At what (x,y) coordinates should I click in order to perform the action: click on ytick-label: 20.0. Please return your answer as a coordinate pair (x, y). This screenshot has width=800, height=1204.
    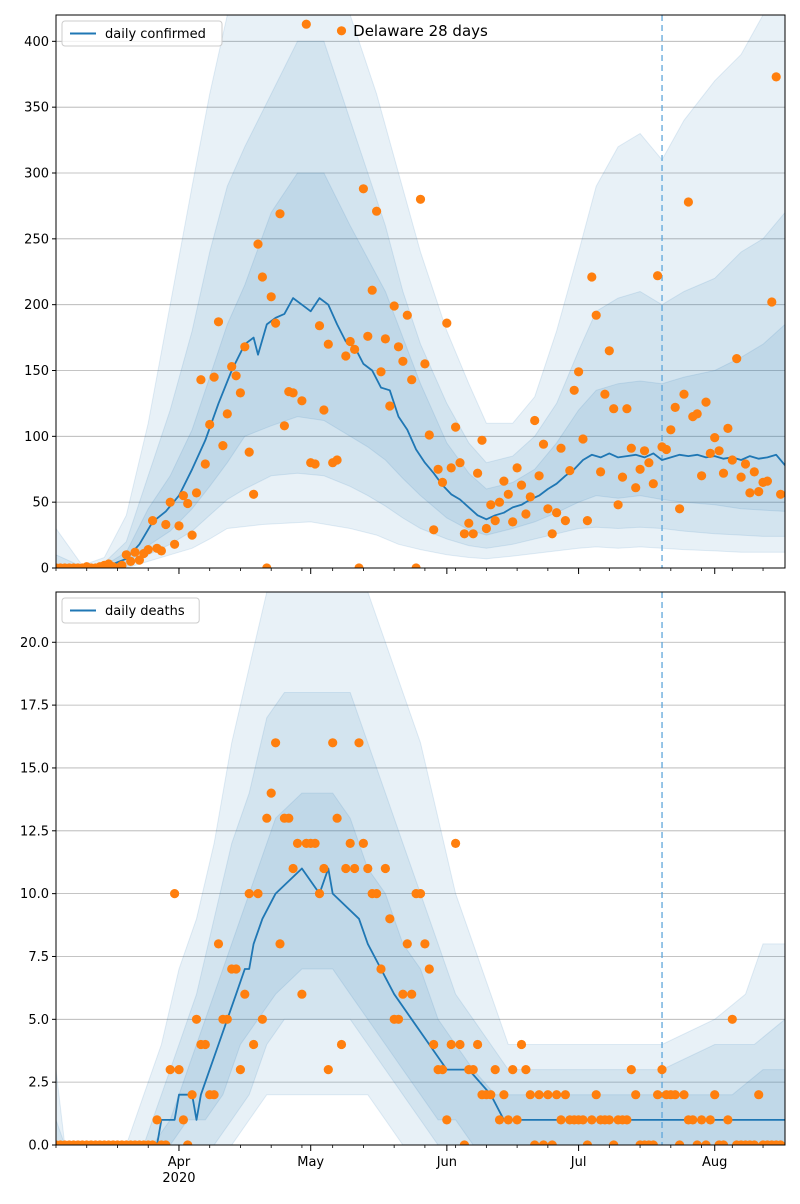
    Looking at the image, I should click on (34, 643).